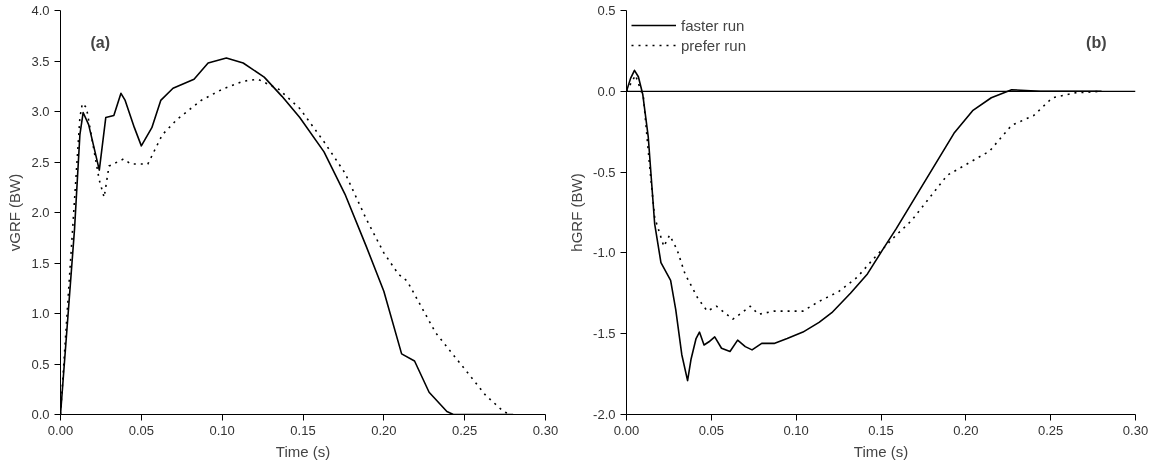  Describe the element at coordinates (1096, 42) in the screenshot. I see `text: (b)` at that location.